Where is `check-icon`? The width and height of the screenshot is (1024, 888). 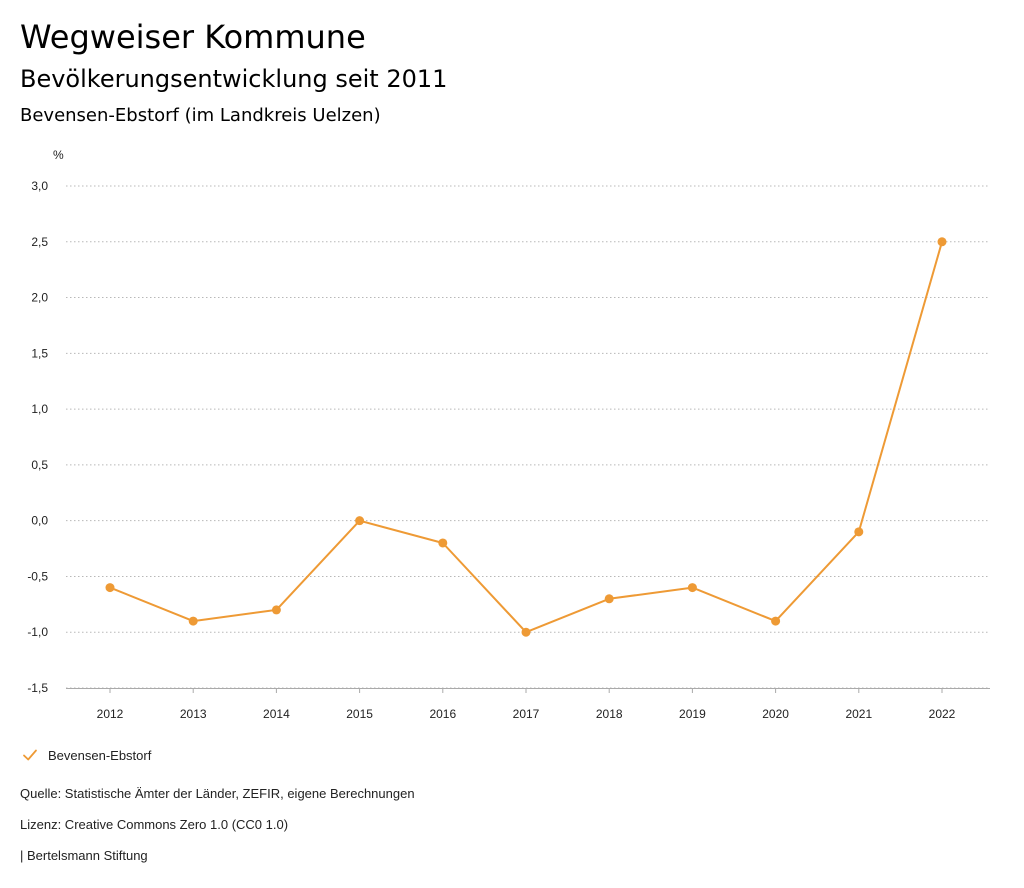
check-icon is located at coordinates (30, 755).